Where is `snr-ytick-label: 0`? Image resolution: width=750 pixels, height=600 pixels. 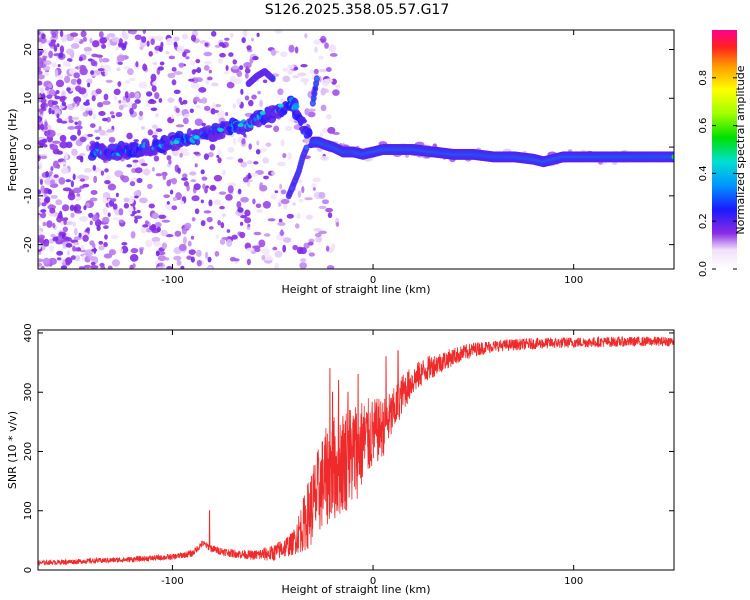 snr-ytick-label: 0 is located at coordinates (28, 570).